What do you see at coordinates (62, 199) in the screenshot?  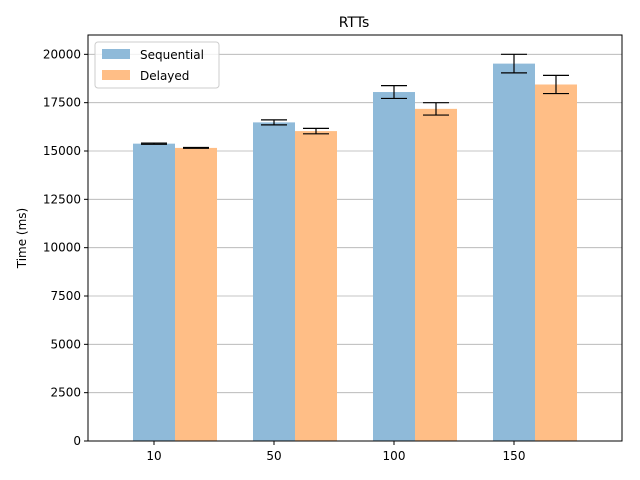 I see `y-tick-label: 12500` at bounding box center [62, 199].